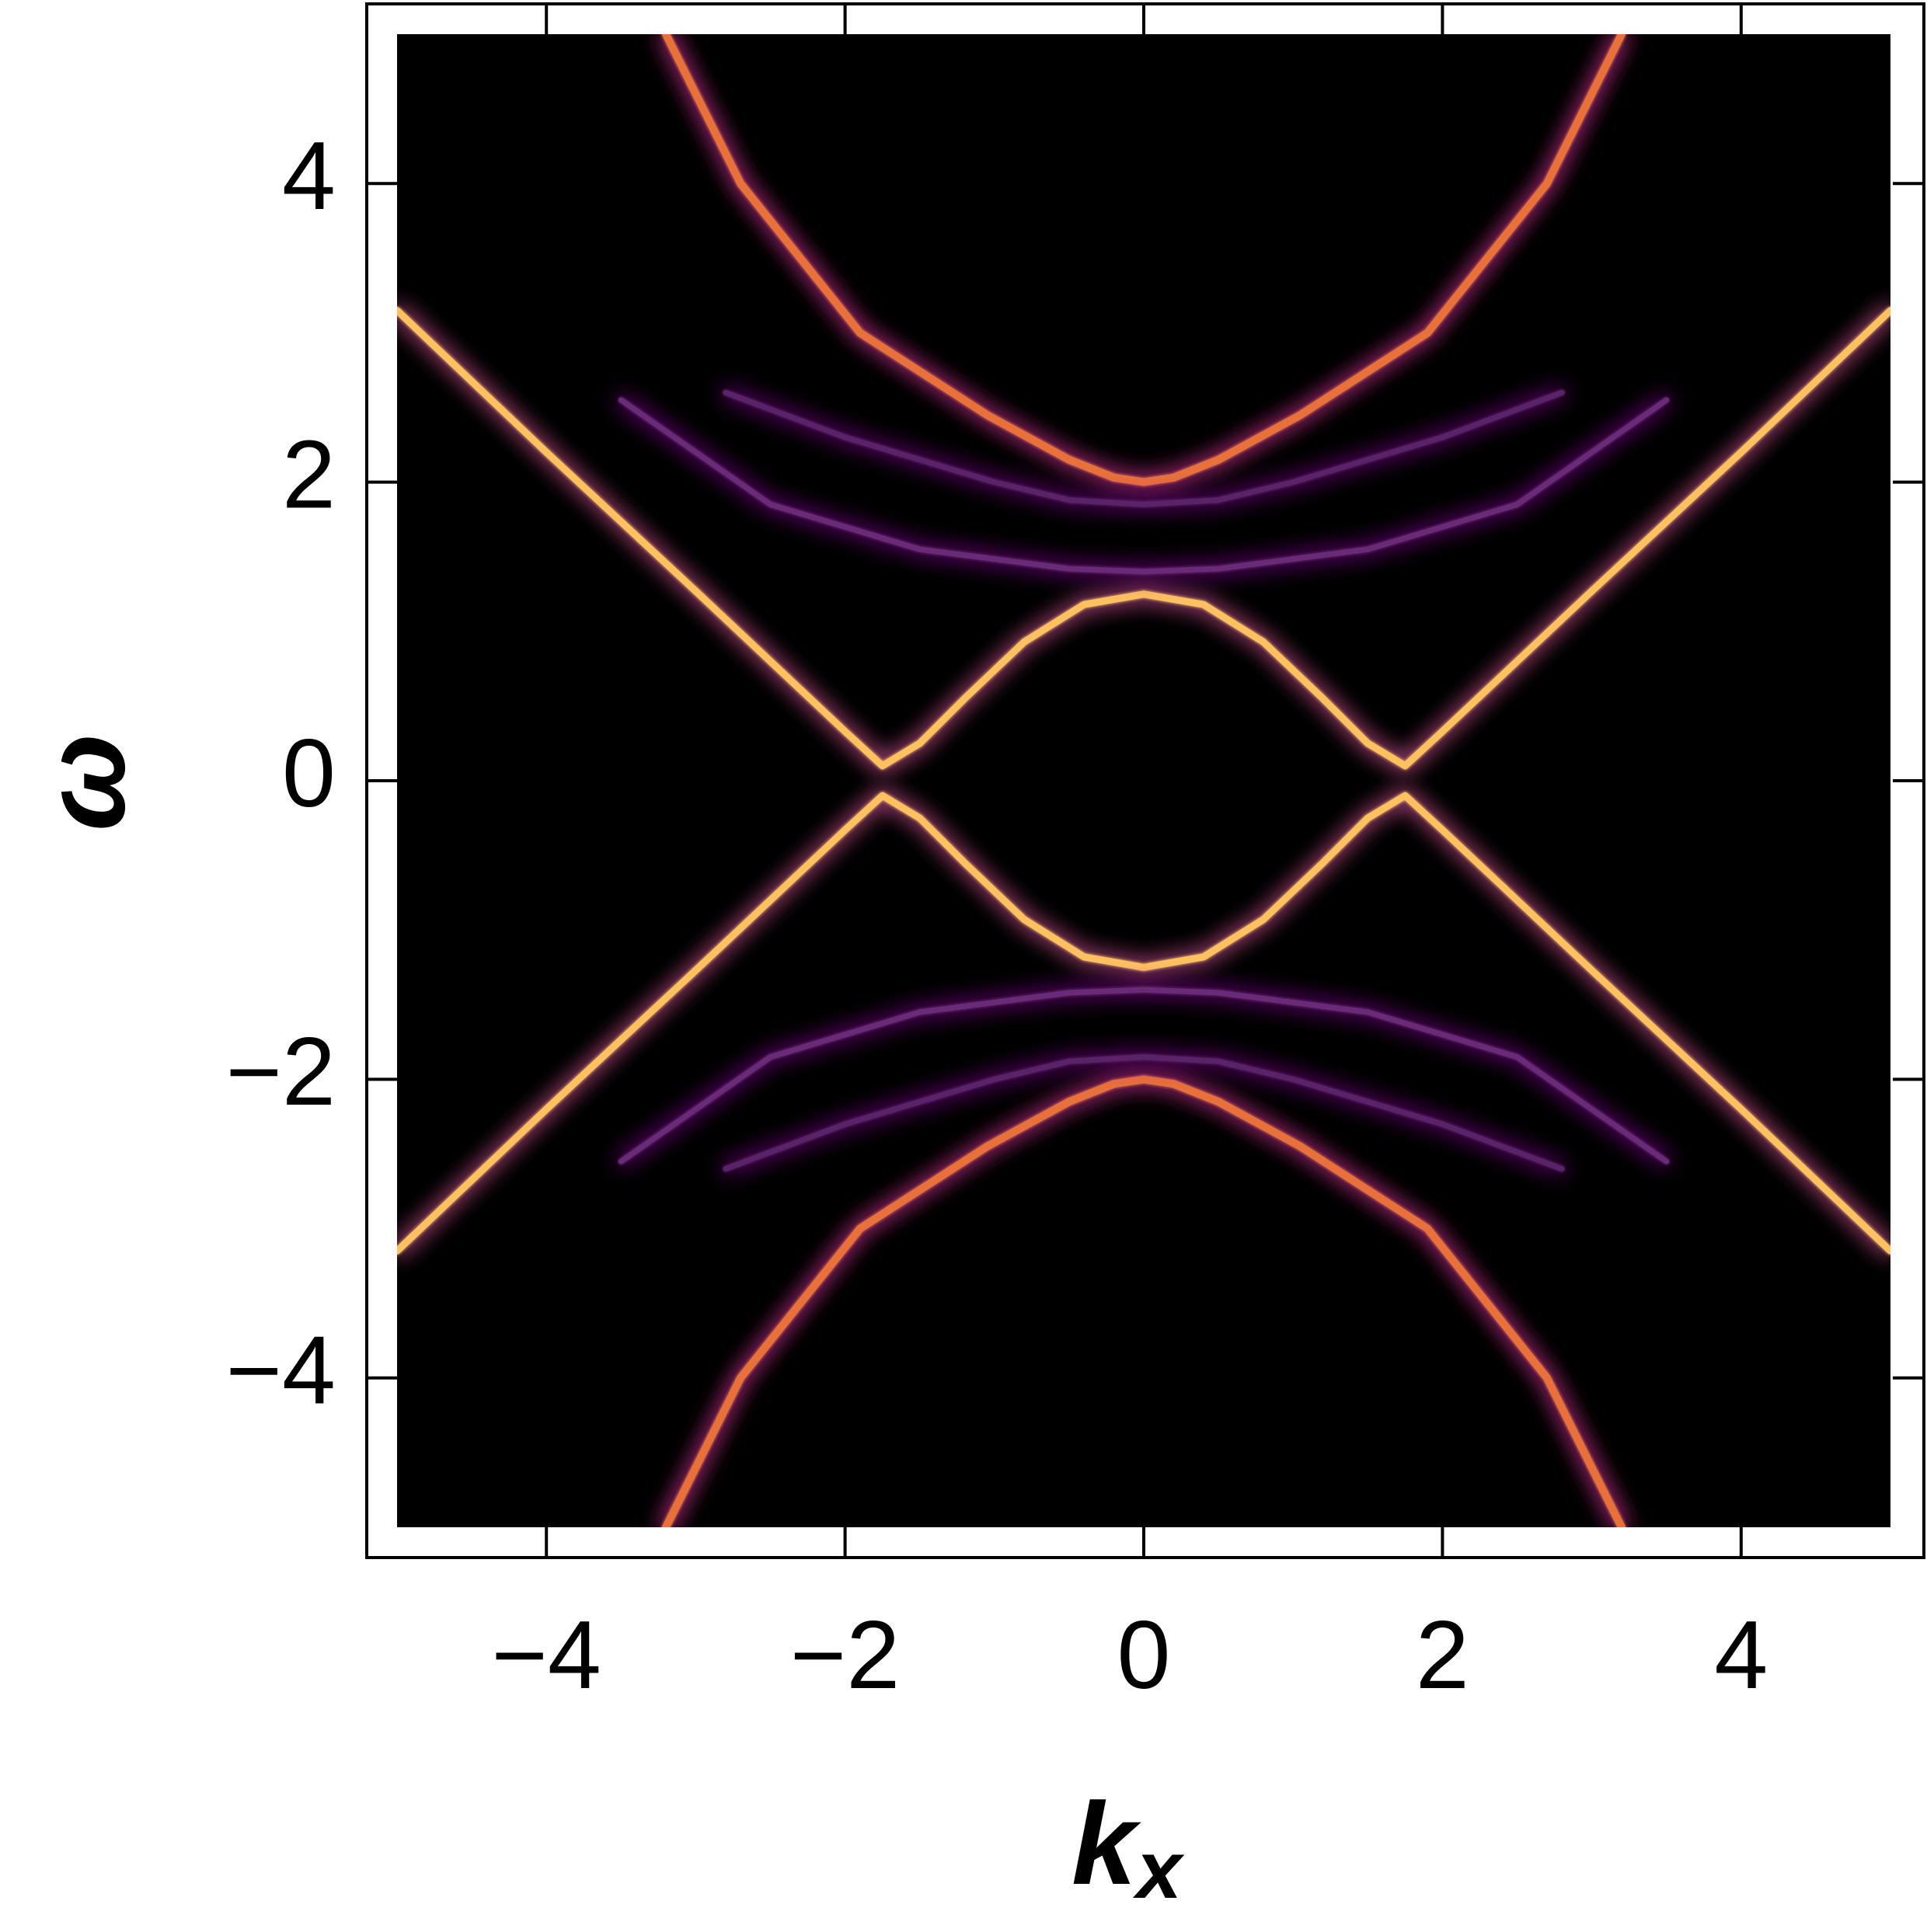 This screenshot has height=1932, width=1927. I want to click on y-tick-label: −2, so click(281, 1072).